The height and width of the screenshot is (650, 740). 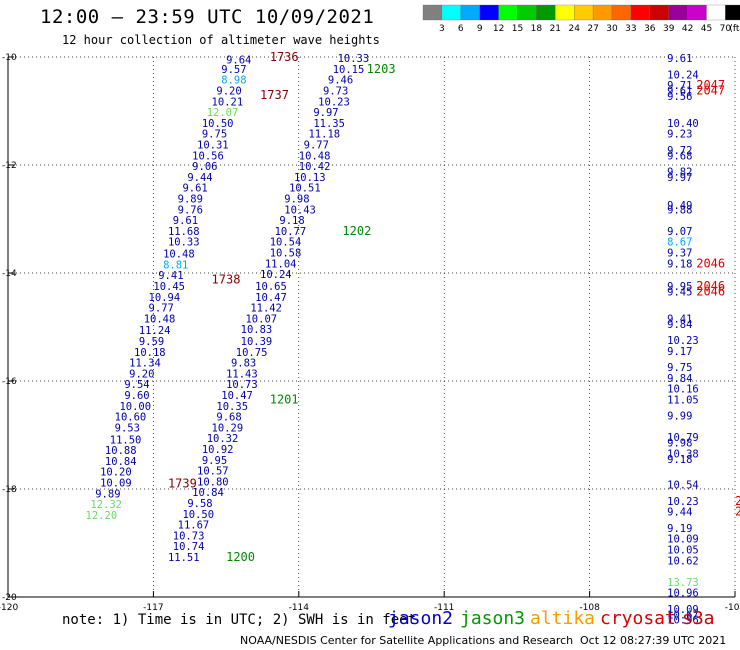 I want to click on wave-height-value: 8.81, so click(x=175, y=265).